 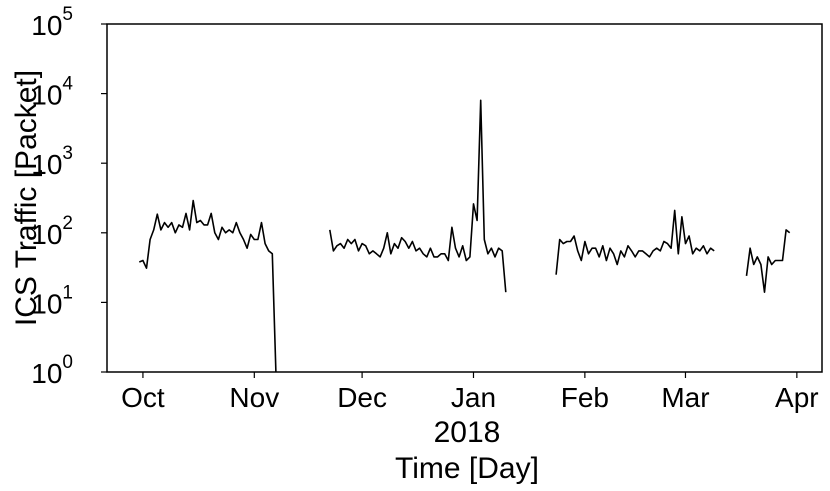 I want to click on x-tick-label: Jan, so click(x=473, y=397).